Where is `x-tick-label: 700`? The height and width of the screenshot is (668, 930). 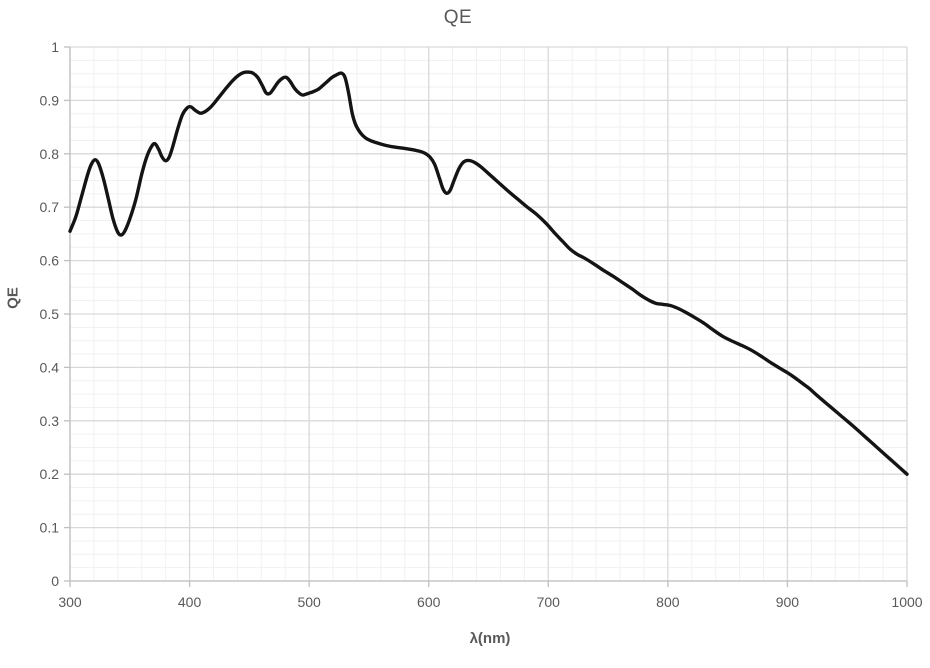 x-tick-label: 700 is located at coordinates (549, 602).